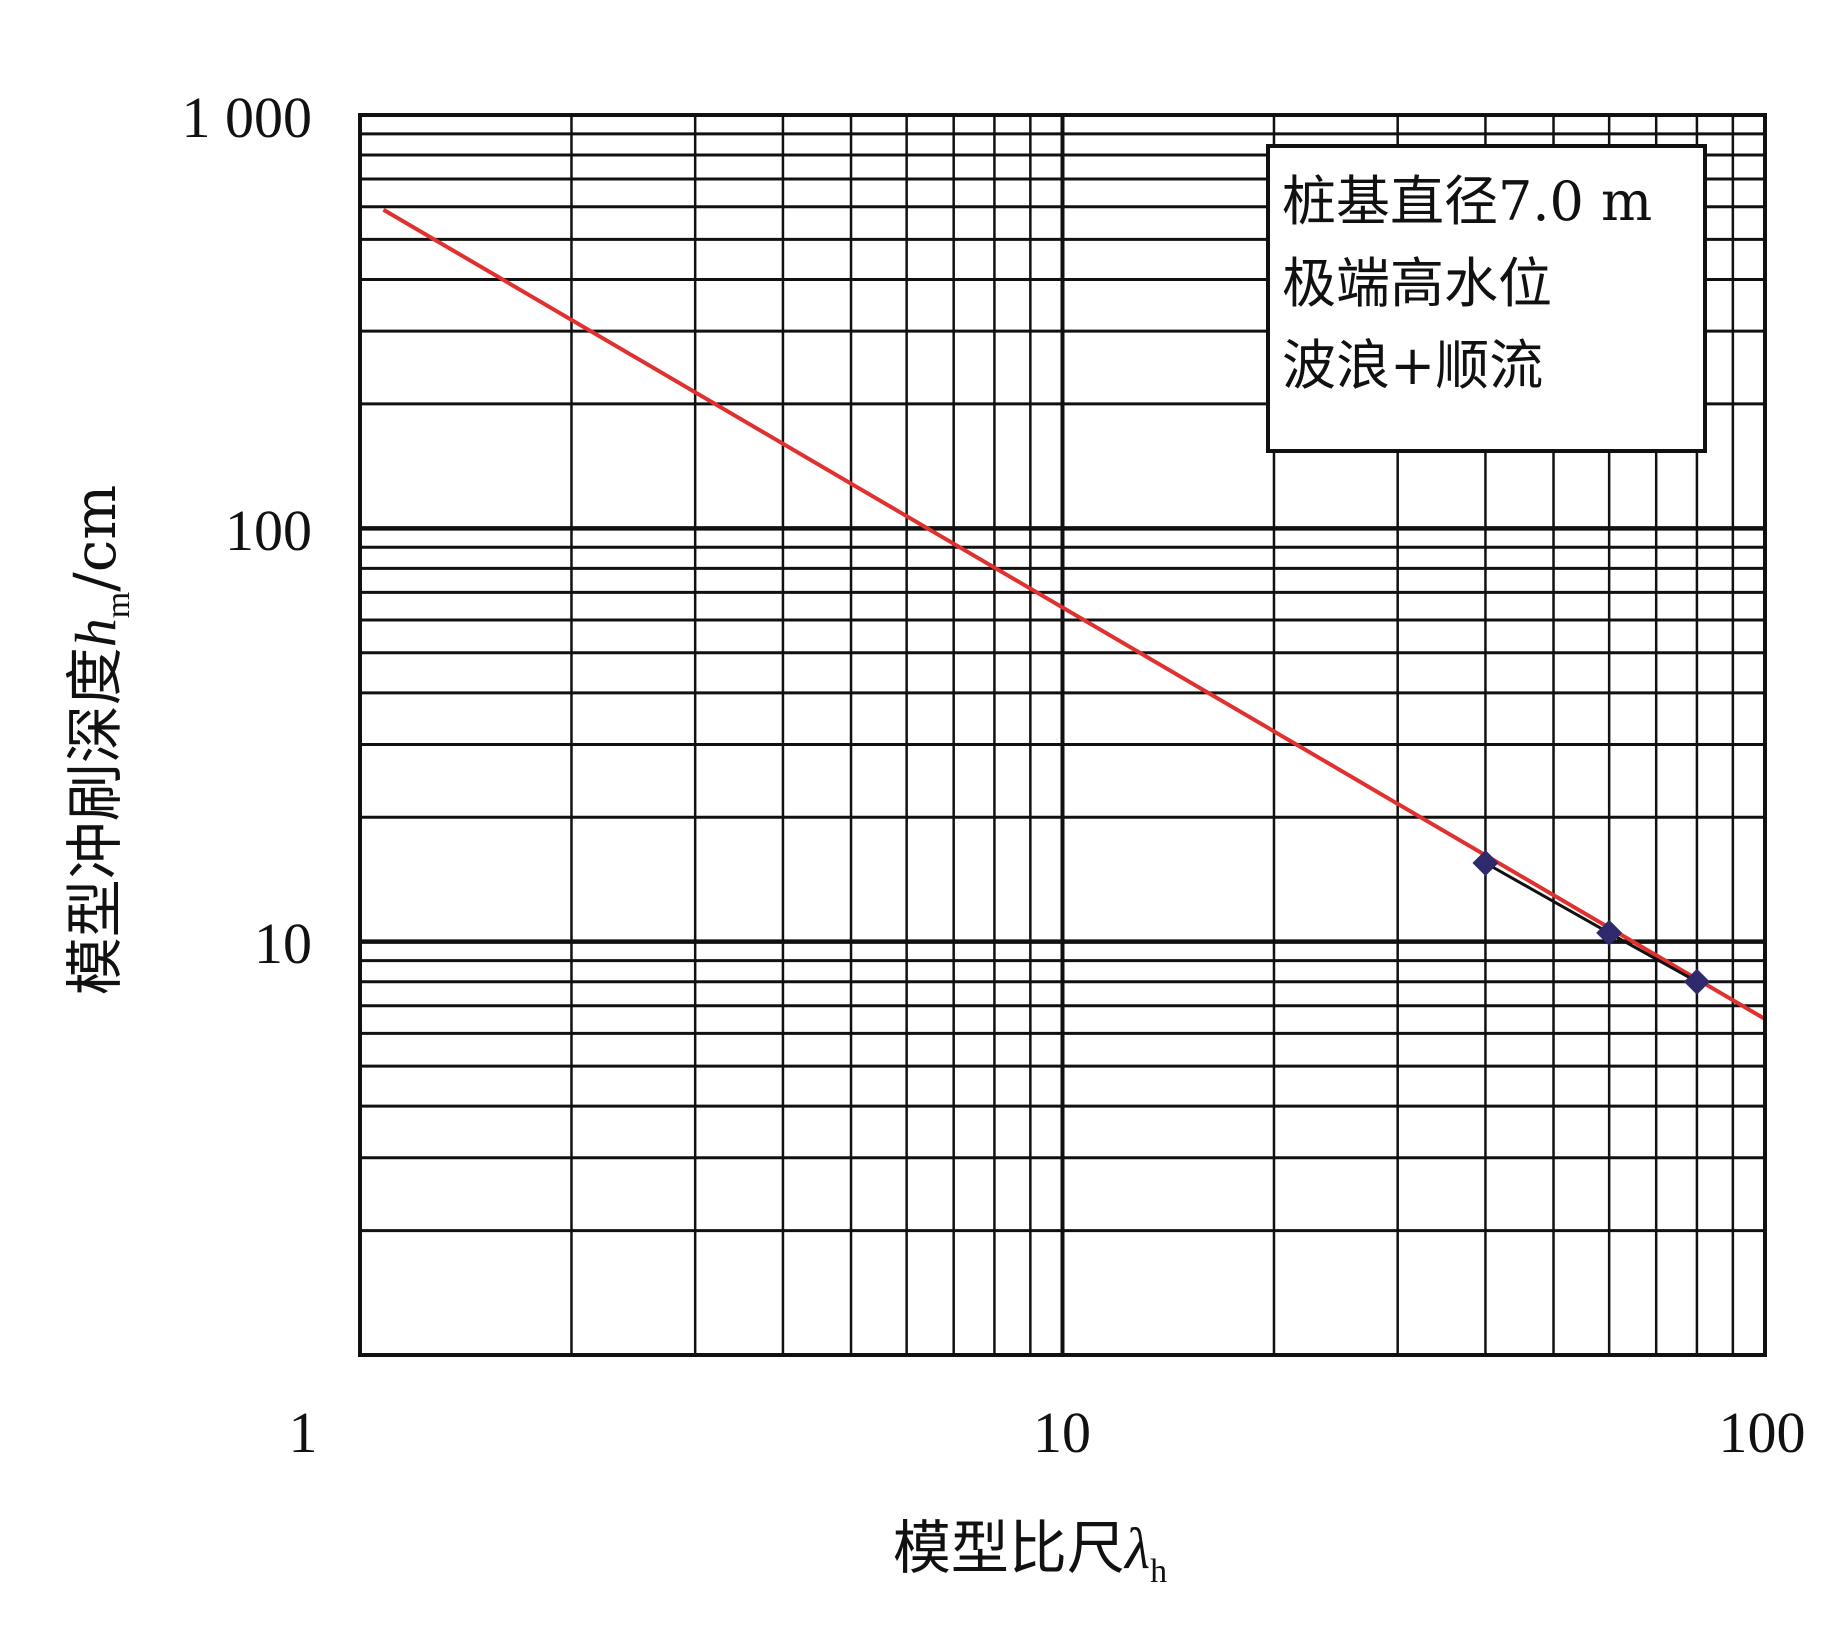  I want to click on measured-line, so click(1591, 922).